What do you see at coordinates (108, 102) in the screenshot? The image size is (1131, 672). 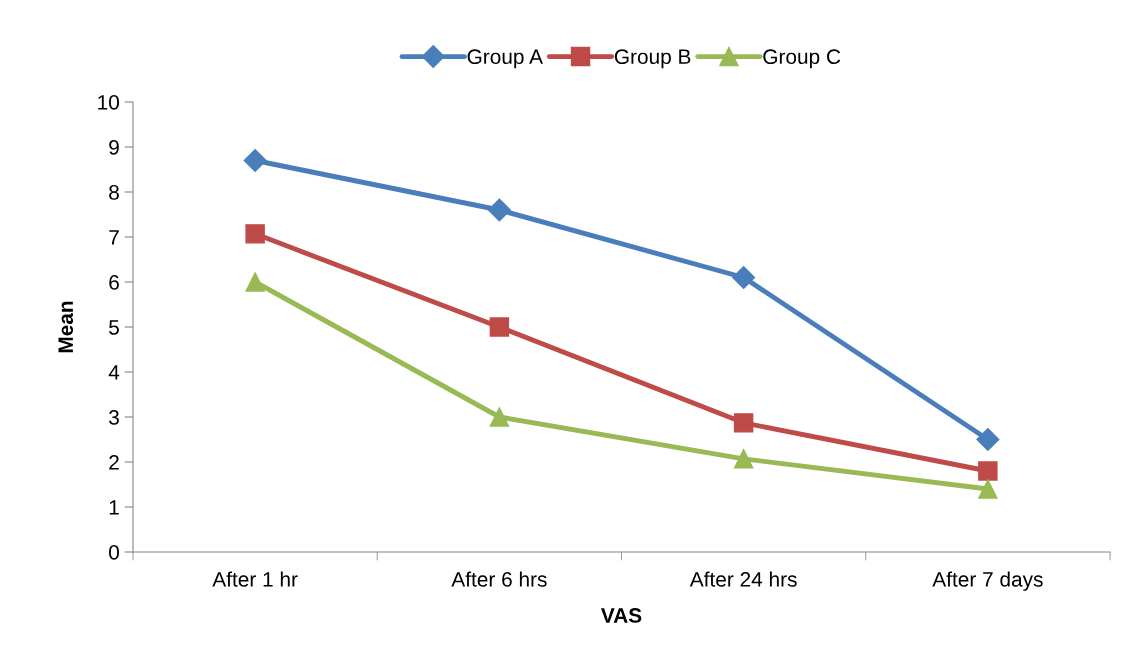 I see `y-tick-label: 10` at bounding box center [108, 102].